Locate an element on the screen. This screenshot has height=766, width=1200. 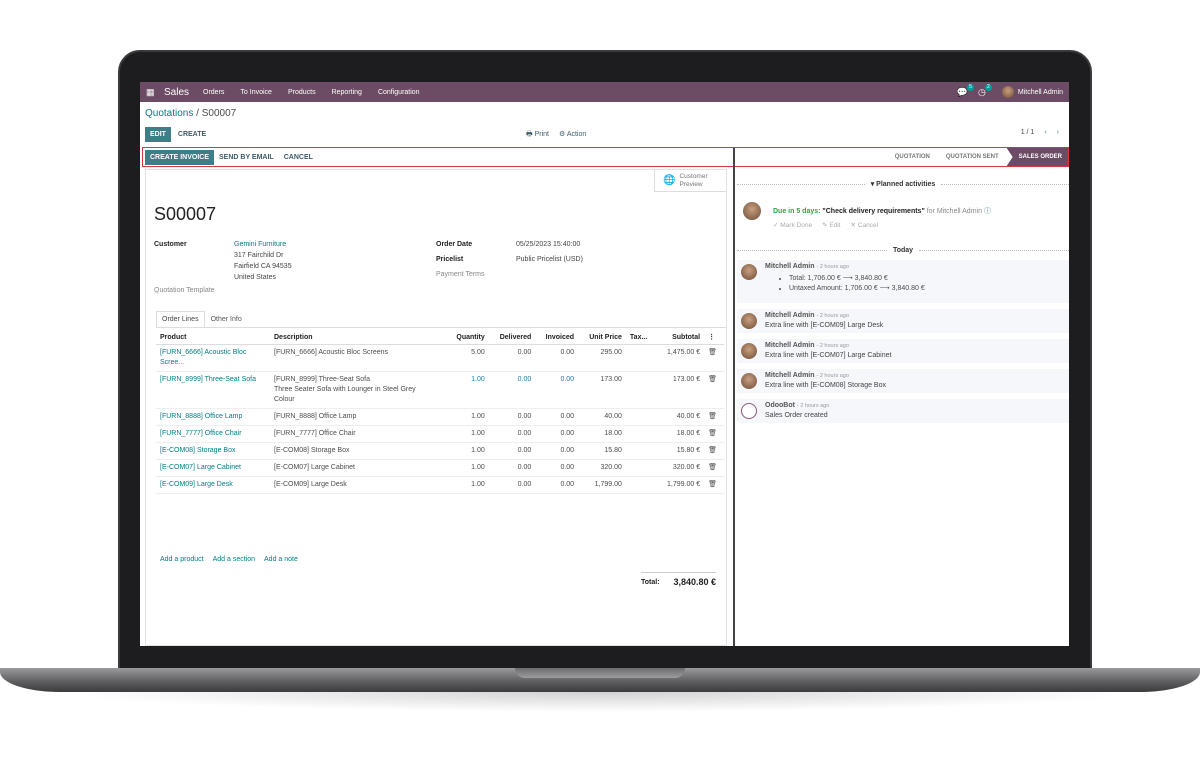
activities-icon: ◷ 2 is located at coordinates (985, 90).